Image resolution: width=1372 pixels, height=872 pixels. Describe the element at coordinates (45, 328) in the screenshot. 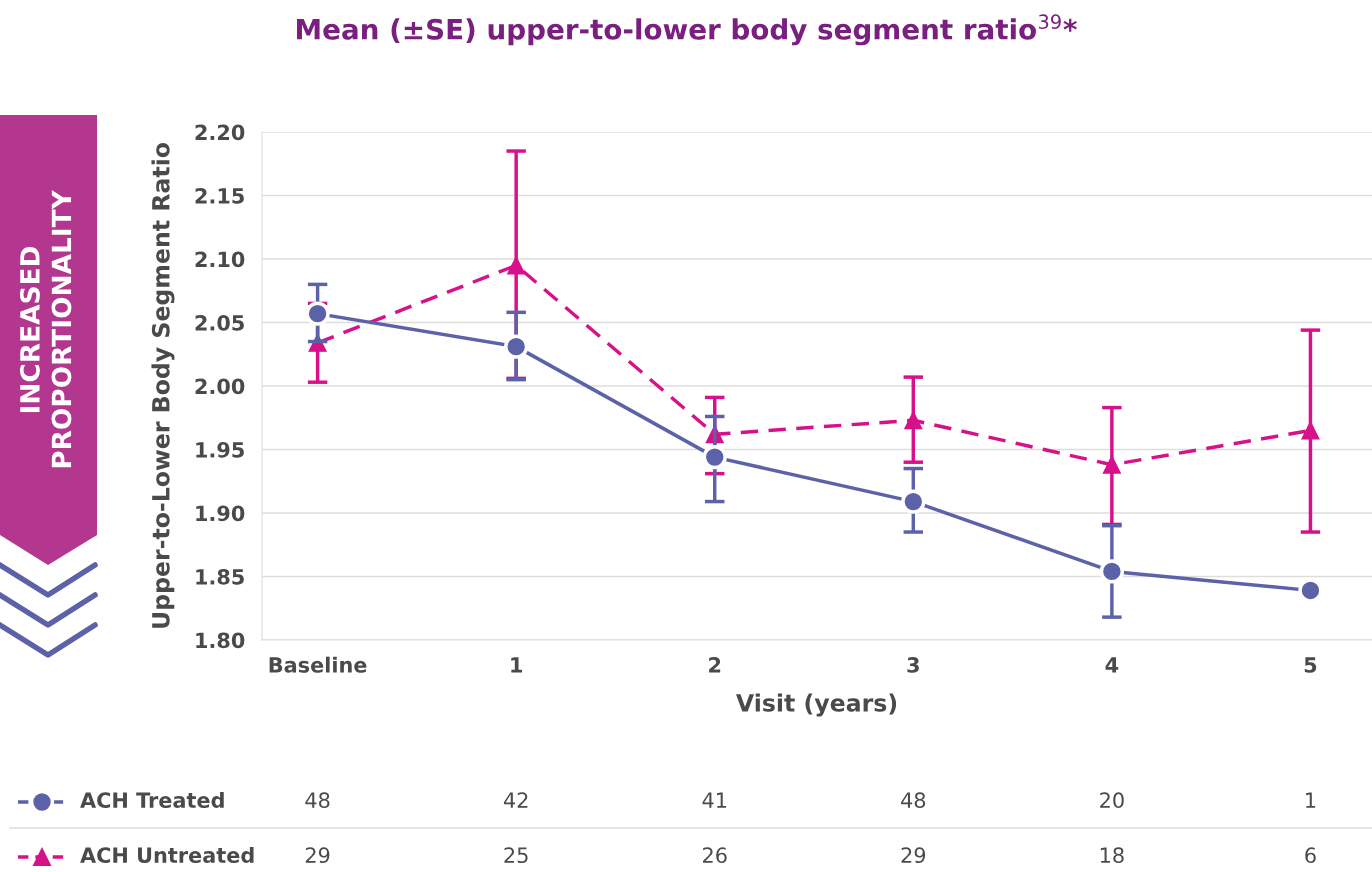

I see `text: INCREASED PROPORTIONALITY` at that location.